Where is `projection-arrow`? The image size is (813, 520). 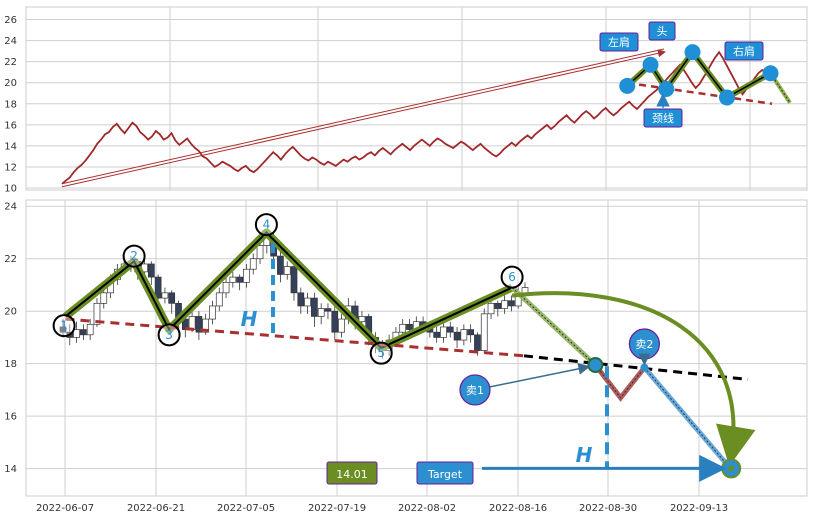
projection-arrow is located at coordinates (633, 379).